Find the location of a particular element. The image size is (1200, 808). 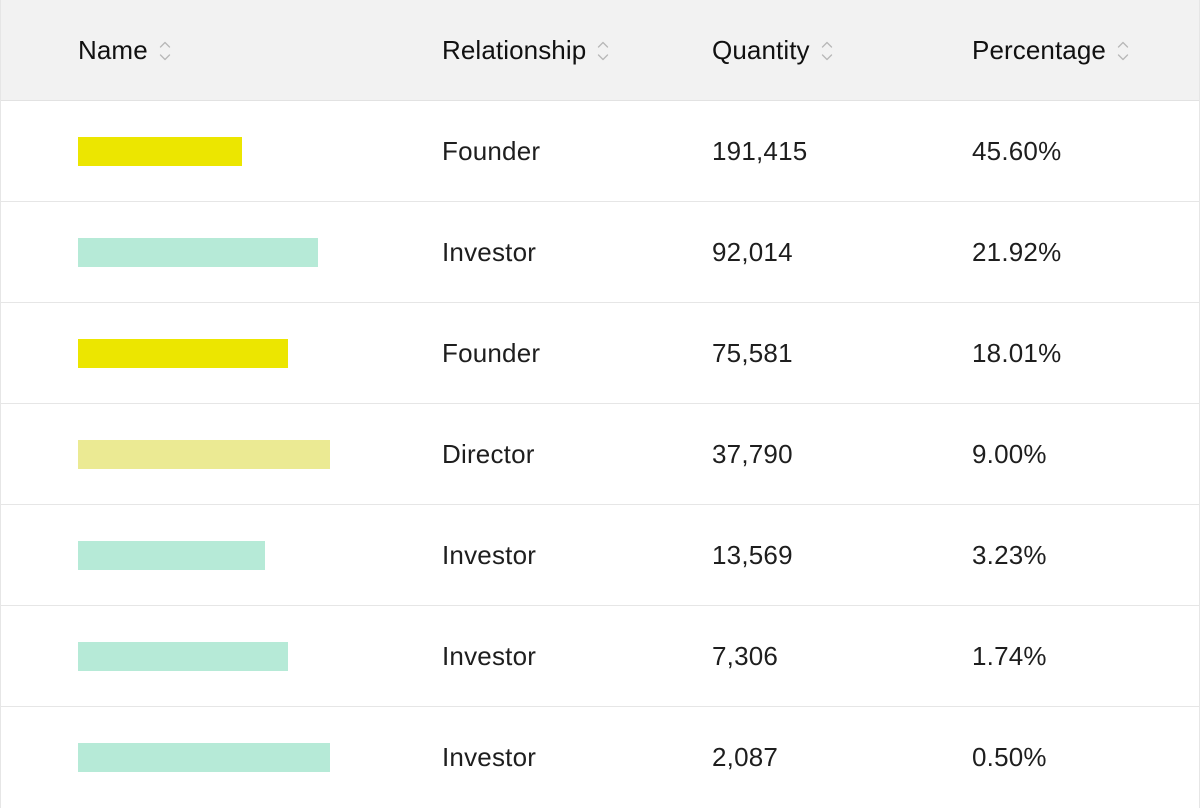

quantity-cell: 191,415 is located at coordinates (760, 150).